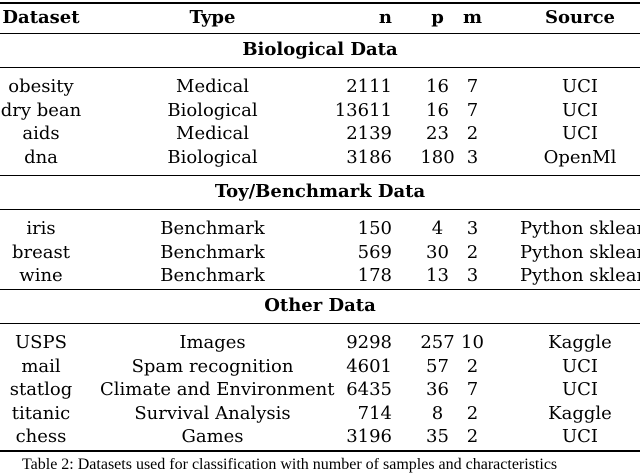 The image size is (640, 475). What do you see at coordinates (320, 343) in the screenshot?
I see `table-row: USPS Images 9298 257 10 Kaggle` at bounding box center [320, 343].